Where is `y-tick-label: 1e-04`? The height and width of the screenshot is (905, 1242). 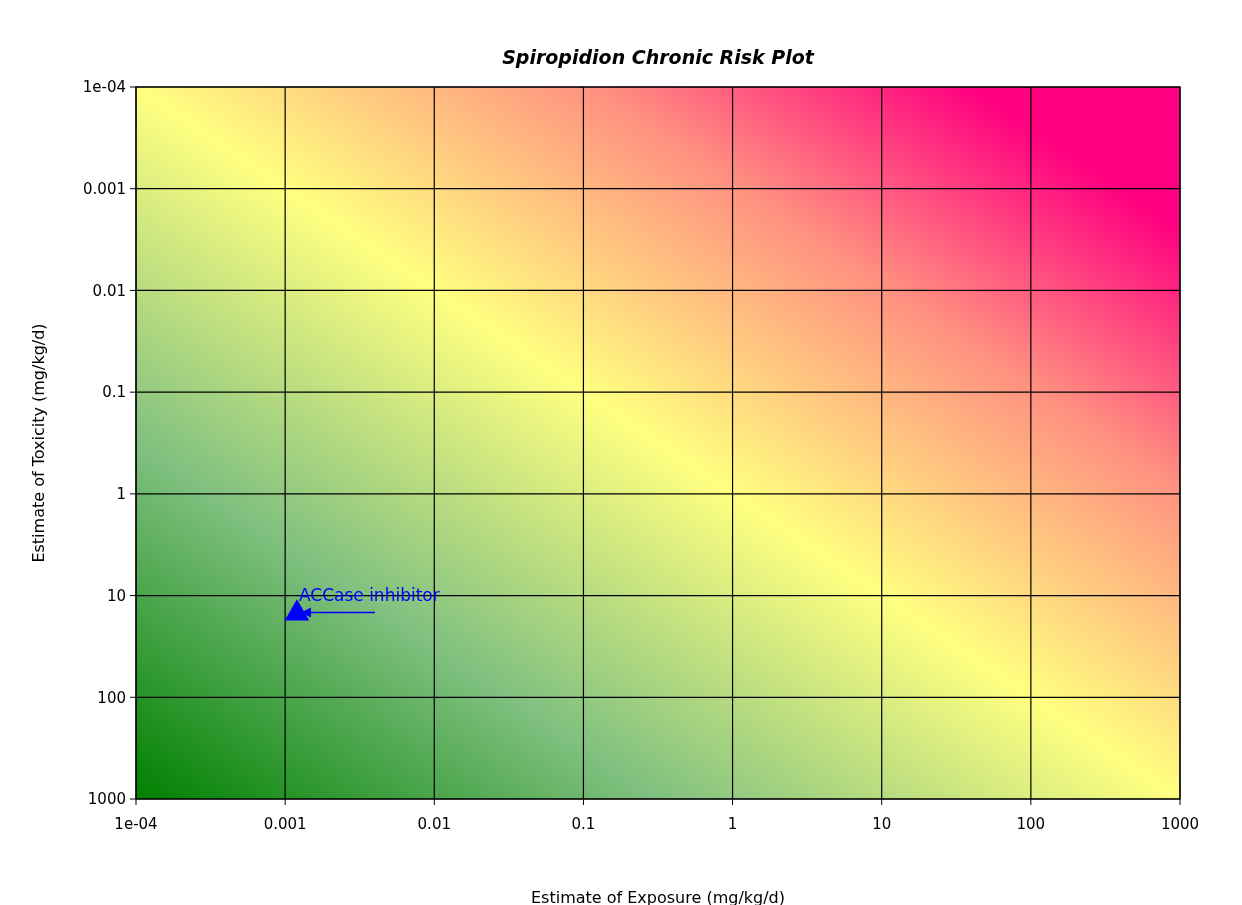
y-tick-label: 1e-04 is located at coordinates (104, 87).